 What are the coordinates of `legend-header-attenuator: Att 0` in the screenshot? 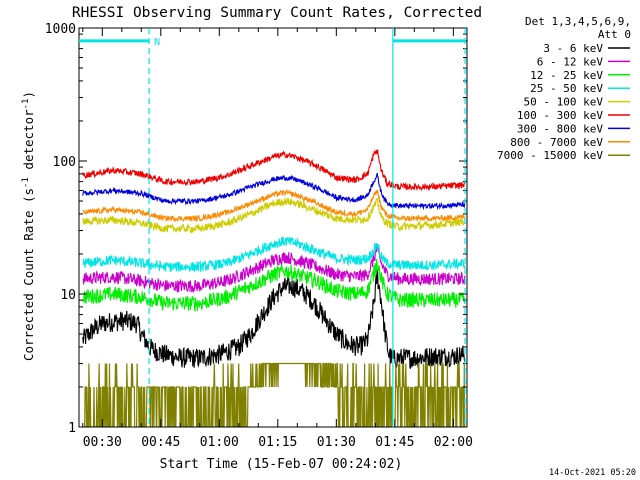 It's located at (614, 34).